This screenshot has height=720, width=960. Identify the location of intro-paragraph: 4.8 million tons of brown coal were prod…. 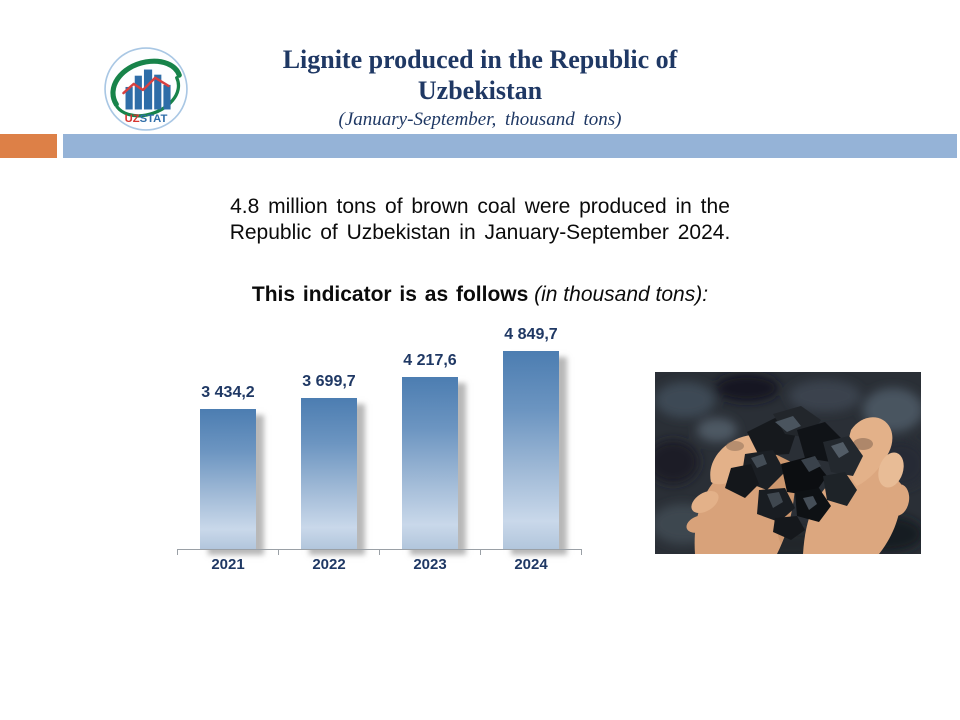
(480, 220).